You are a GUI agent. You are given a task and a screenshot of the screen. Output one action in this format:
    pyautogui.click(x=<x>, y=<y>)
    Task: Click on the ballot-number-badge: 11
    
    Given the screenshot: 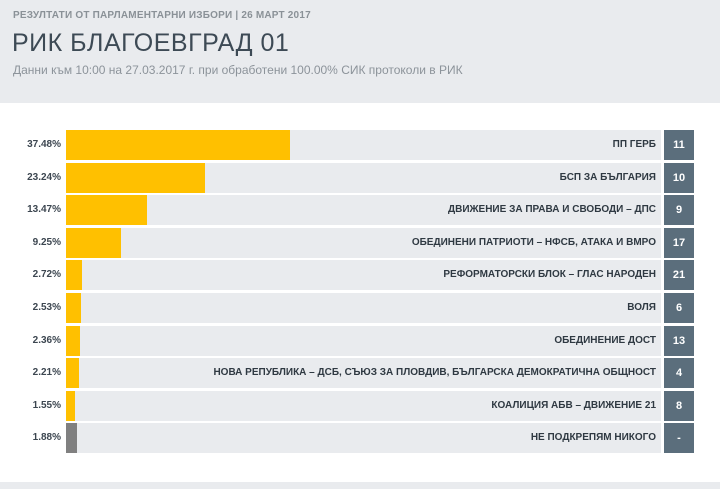 What is the action you would take?
    pyautogui.click(x=679, y=145)
    